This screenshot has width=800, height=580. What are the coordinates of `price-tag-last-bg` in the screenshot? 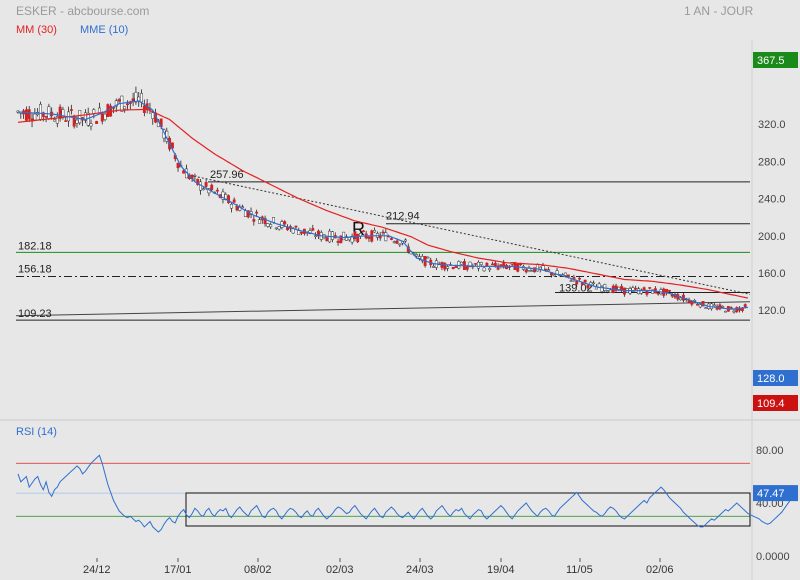 It's located at (775, 378).